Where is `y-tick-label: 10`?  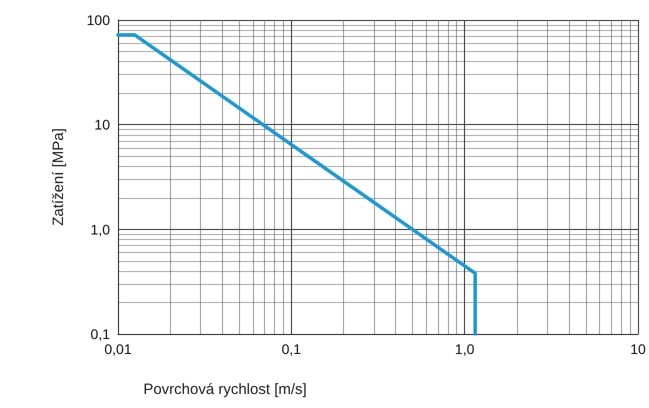 y-tick-label: 10 is located at coordinates (102, 124).